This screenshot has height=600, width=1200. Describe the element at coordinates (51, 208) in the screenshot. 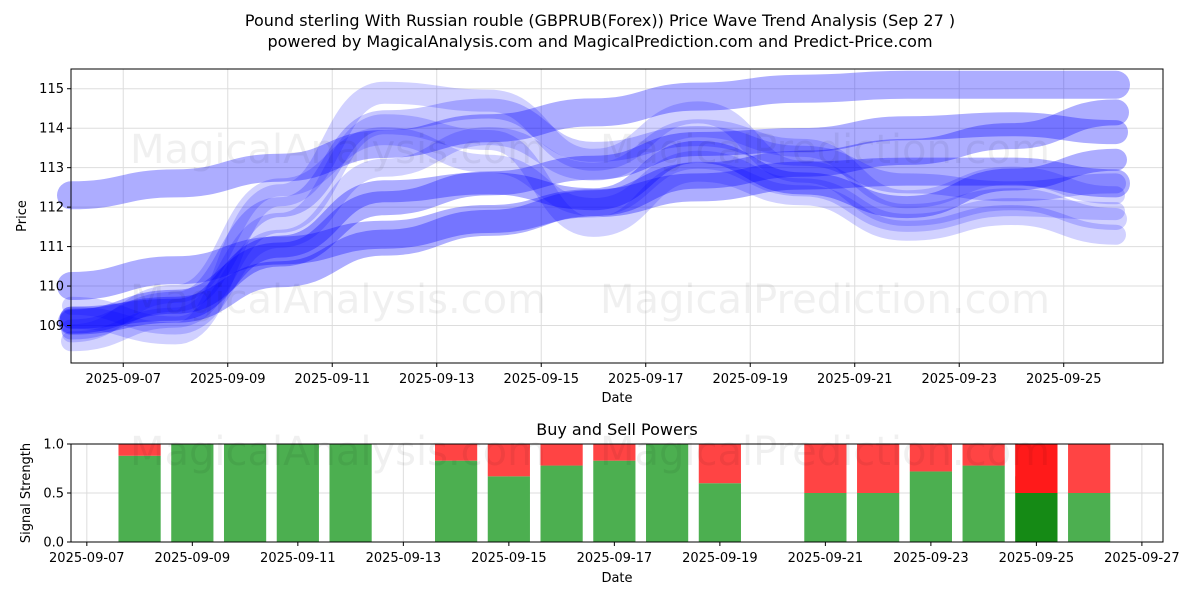

I see `price-y-tick-label: 112` at that location.